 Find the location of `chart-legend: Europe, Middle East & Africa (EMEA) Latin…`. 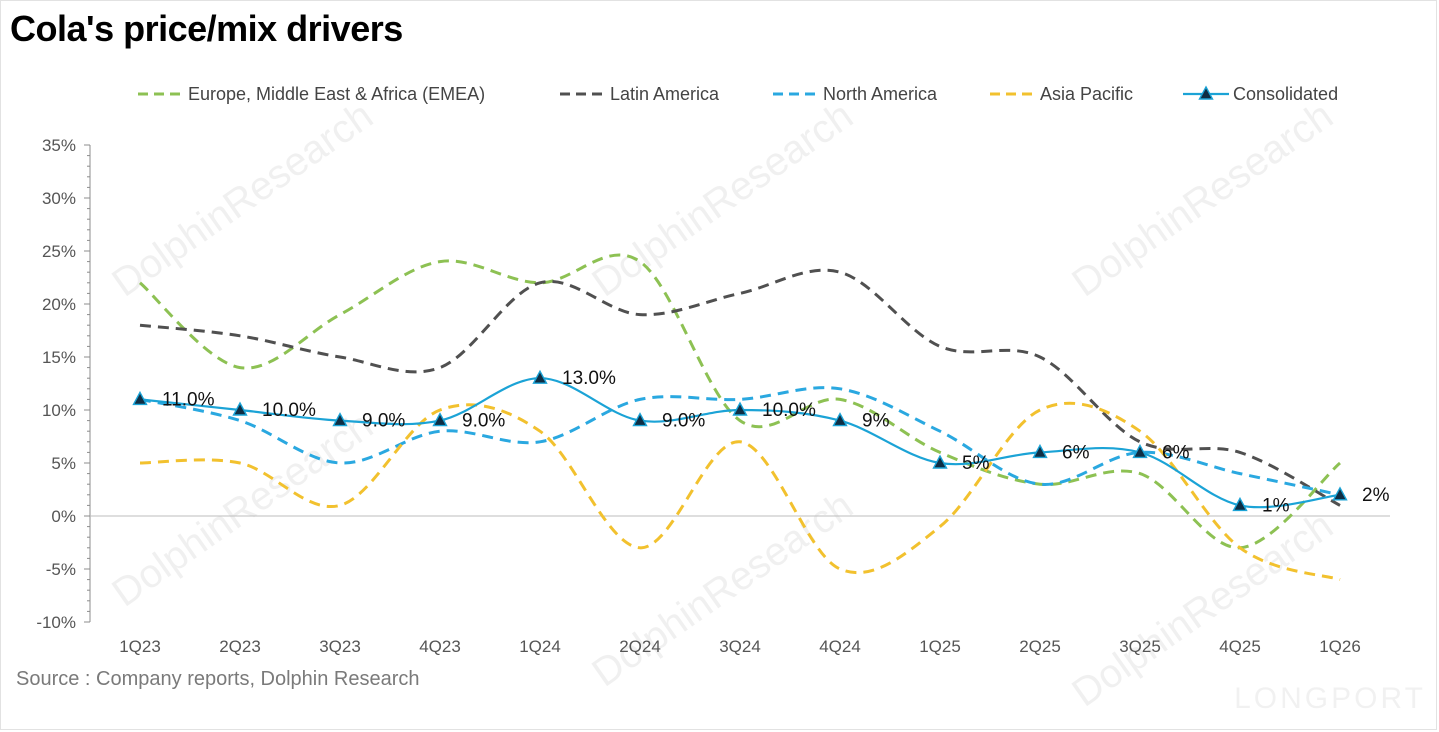

chart-legend: Europe, Middle East & Africa (EMEA) Latin… is located at coordinates (738, 94).